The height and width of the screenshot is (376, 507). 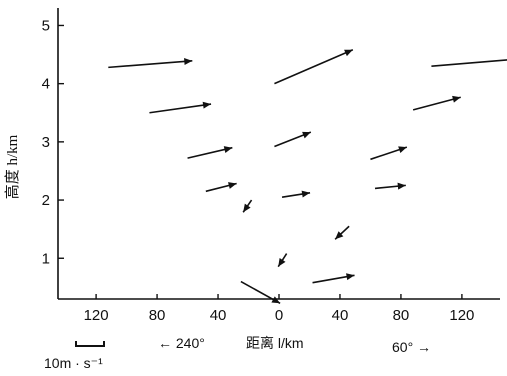 I want to click on x-tick-label: 0, so click(x=279, y=315).